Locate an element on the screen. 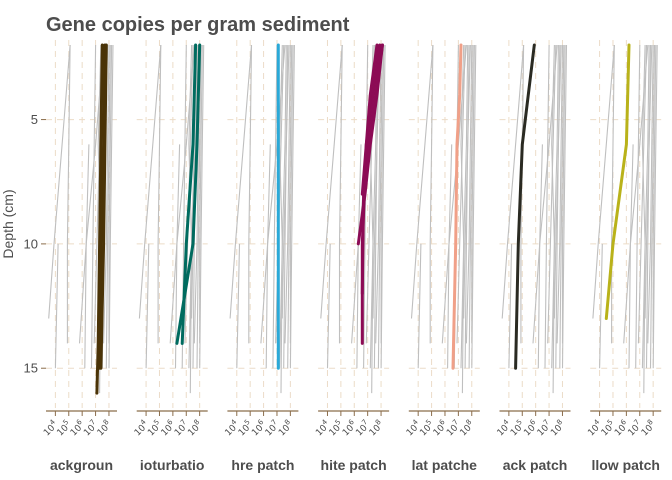  y-tick-label: 5 is located at coordinates (34, 119).